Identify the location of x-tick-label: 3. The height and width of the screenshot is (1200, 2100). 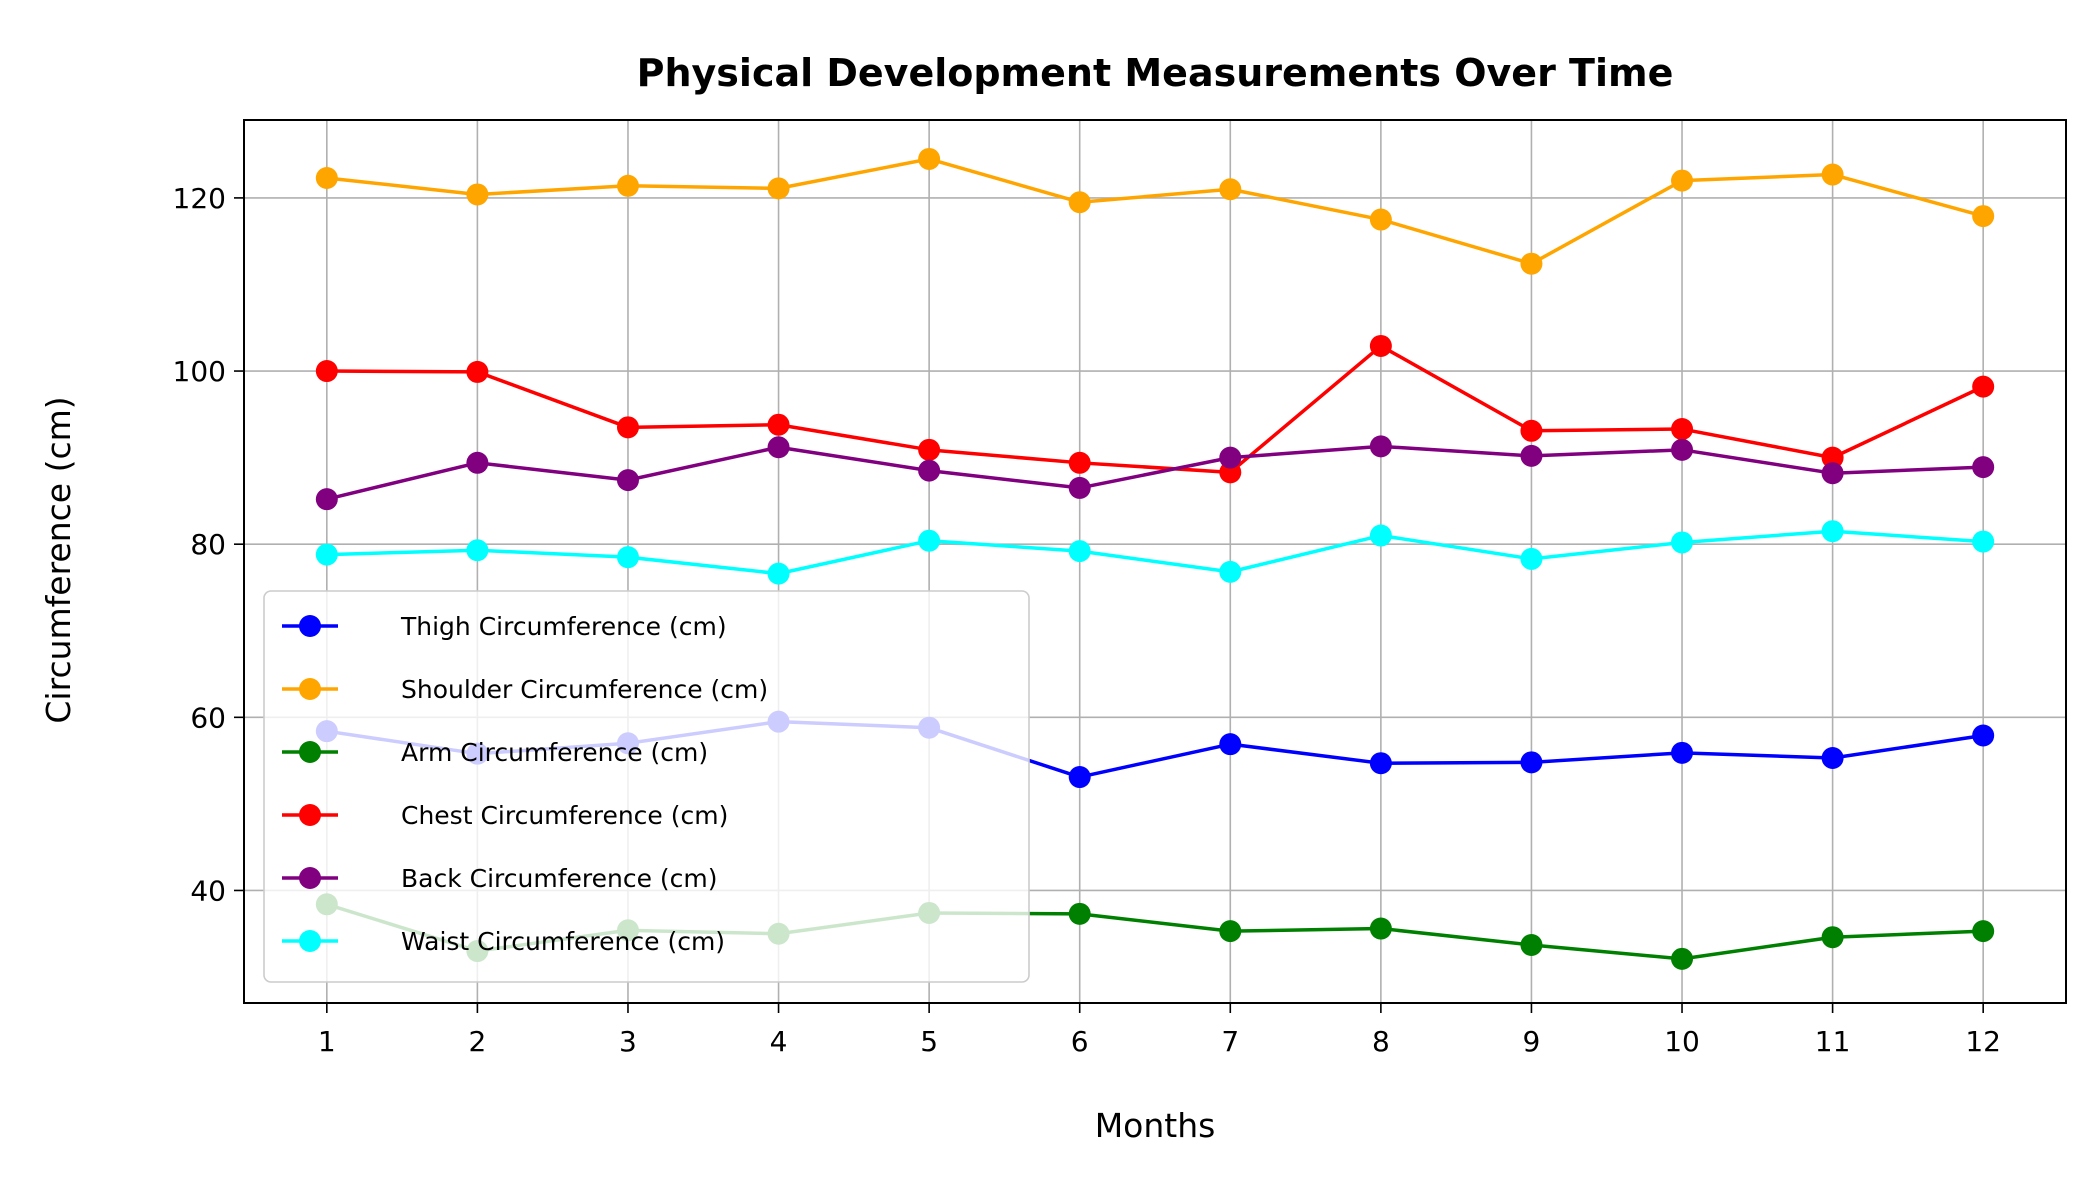
(628, 1041).